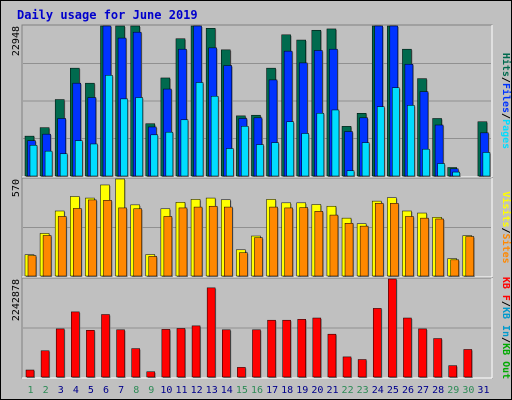 This screenshot has width=512, height=400. What do you see at coordinates (348, 390) in the screenshot?
I see `day-label: 22` at bounding box center [348, 390].